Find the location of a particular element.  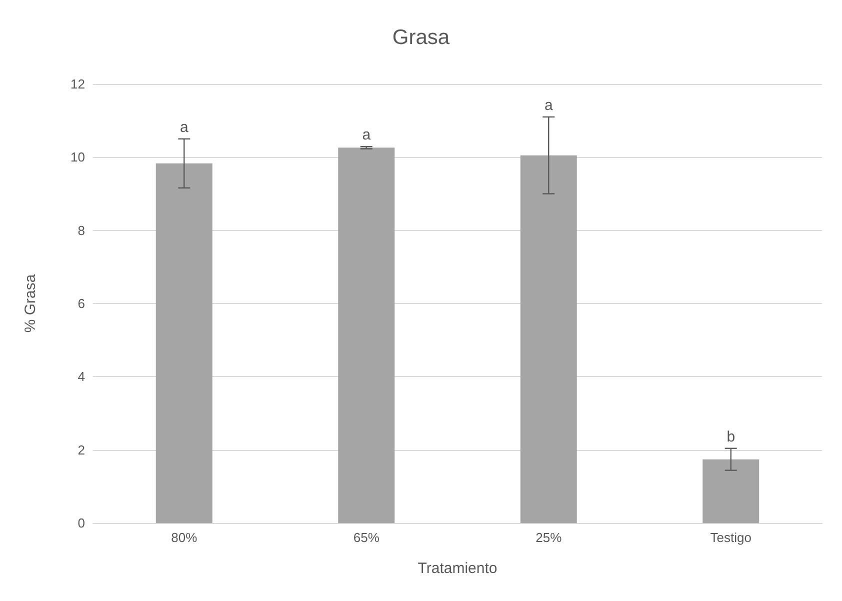

y-tick-label: 8 is located at coordinates (81, 230).